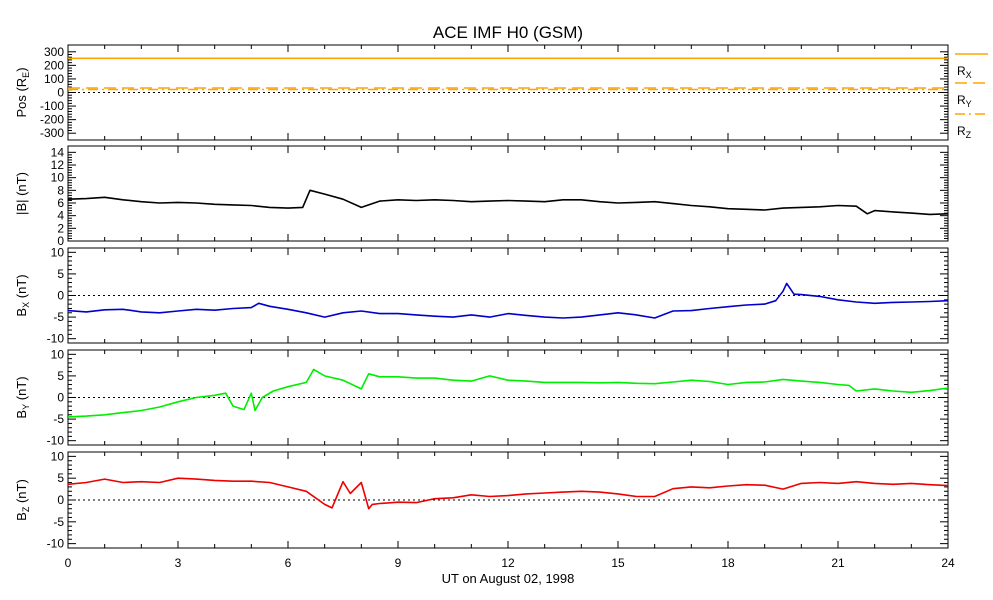 The width and height of the screenshot is (993, 600). I want to click on legend-label: RY, so click(964, 101).